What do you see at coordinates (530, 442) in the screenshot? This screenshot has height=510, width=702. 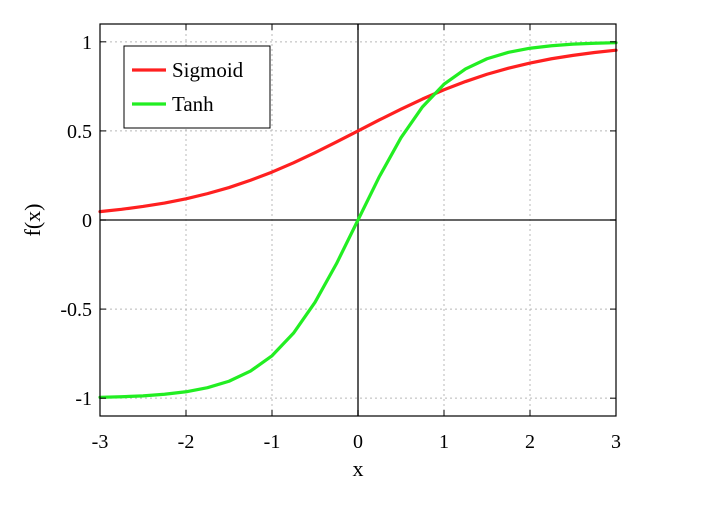 I see `x-tick-label: 2` at bounding box center [530, 442].